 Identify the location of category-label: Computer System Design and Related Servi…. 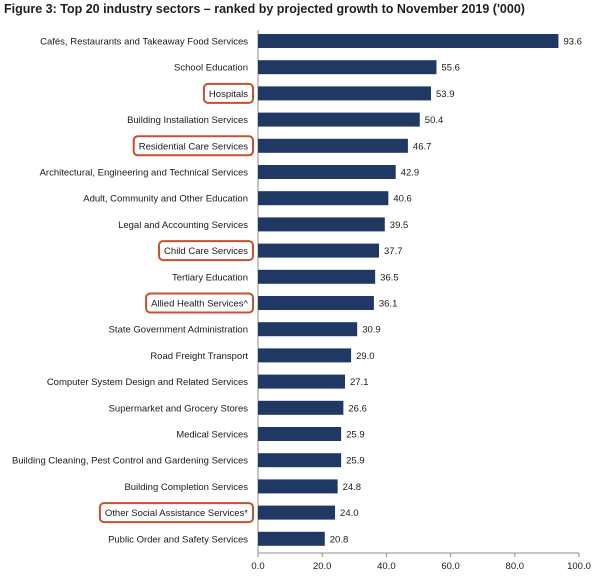
(147, 382).